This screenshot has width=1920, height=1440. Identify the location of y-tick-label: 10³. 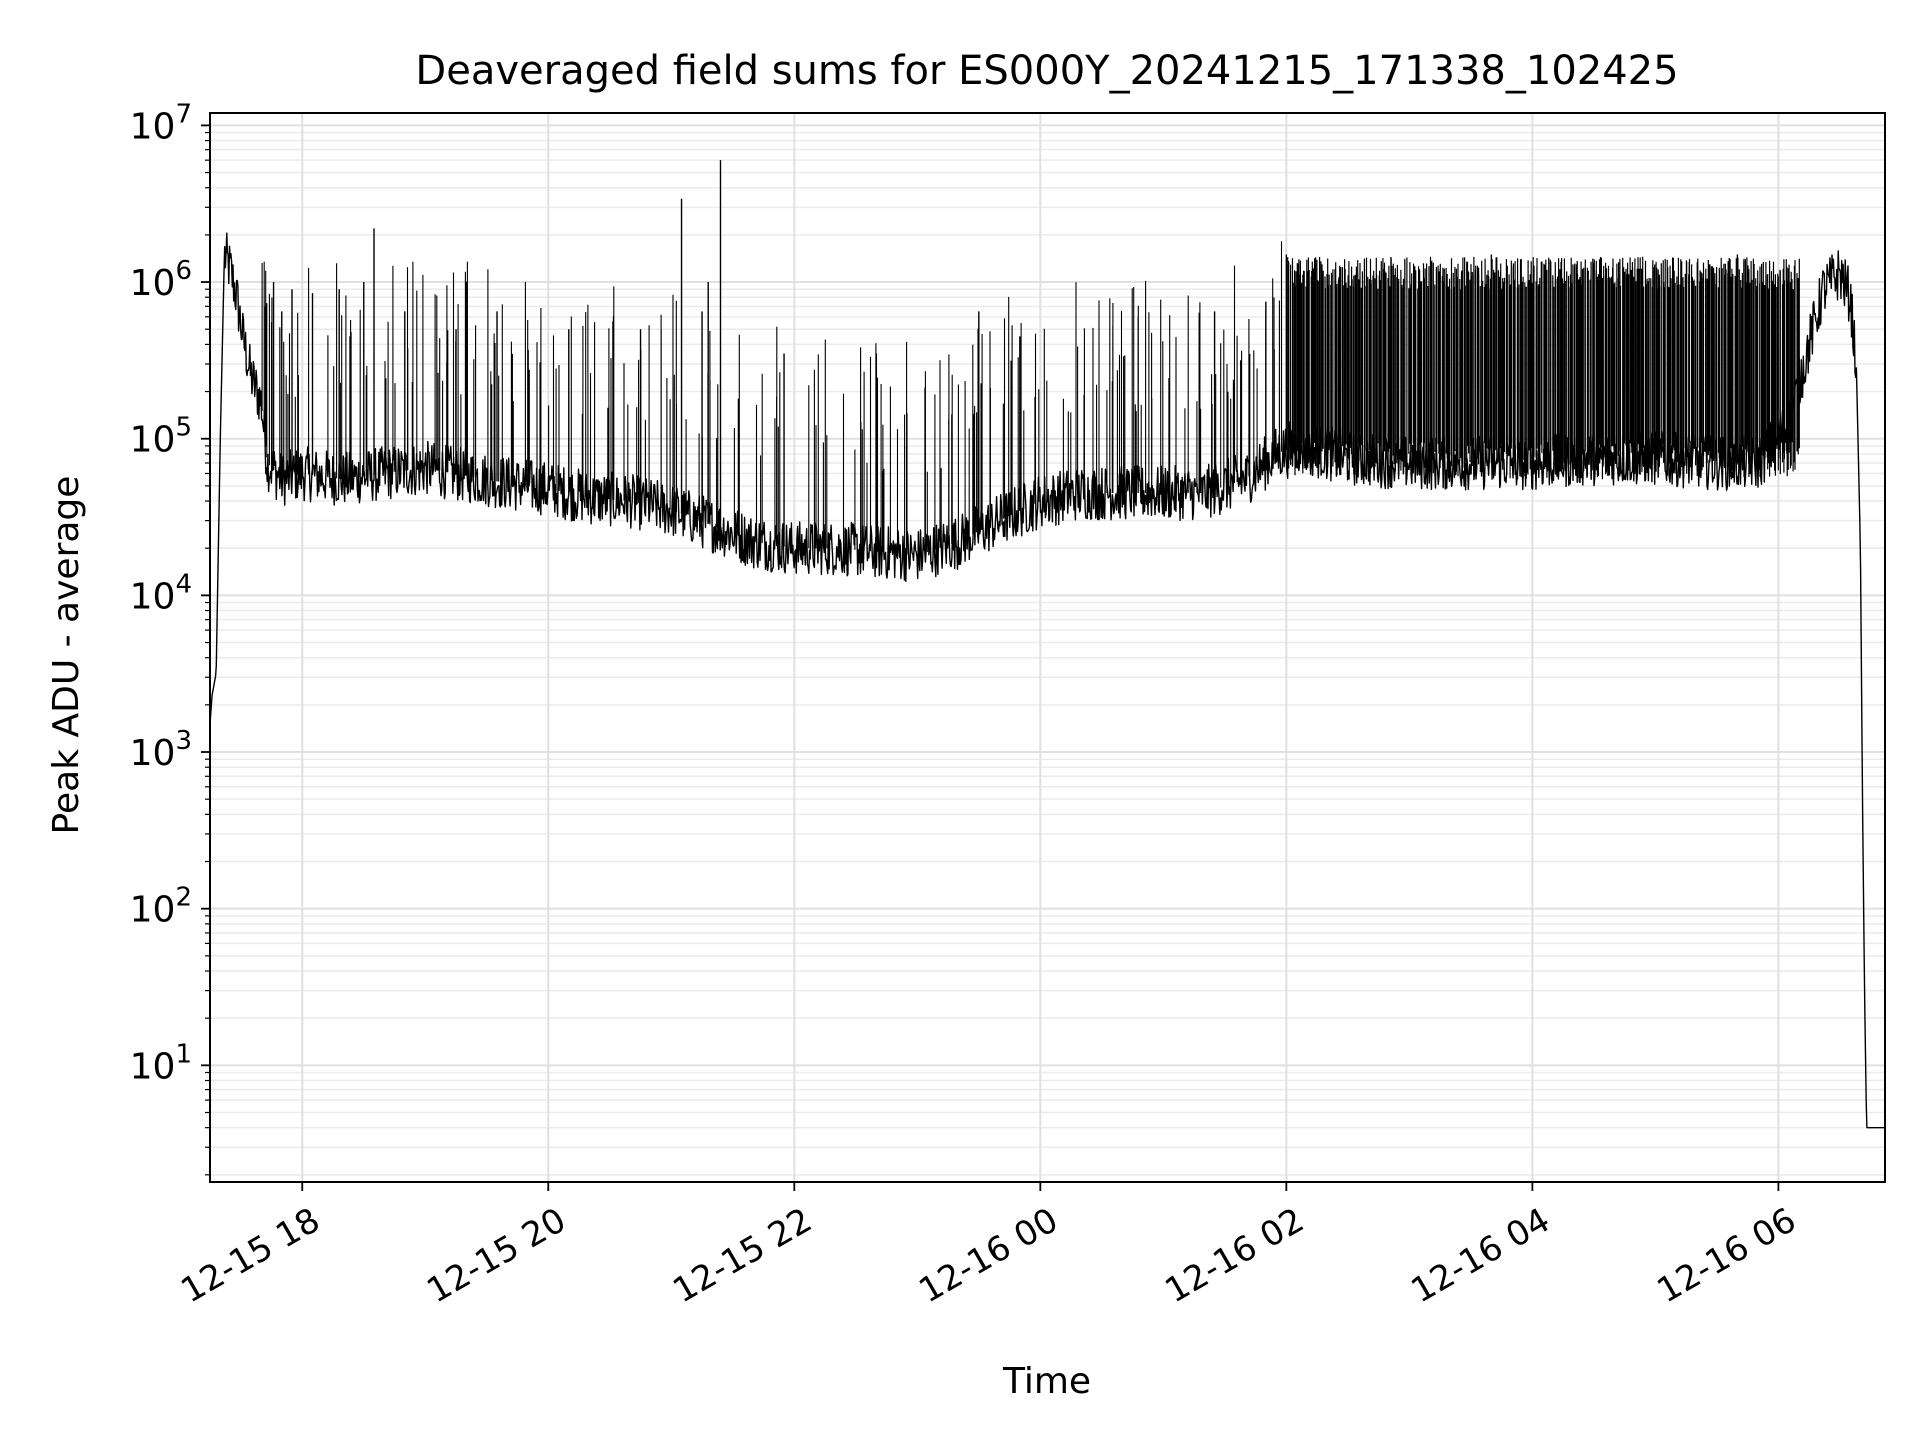
(161, 750).